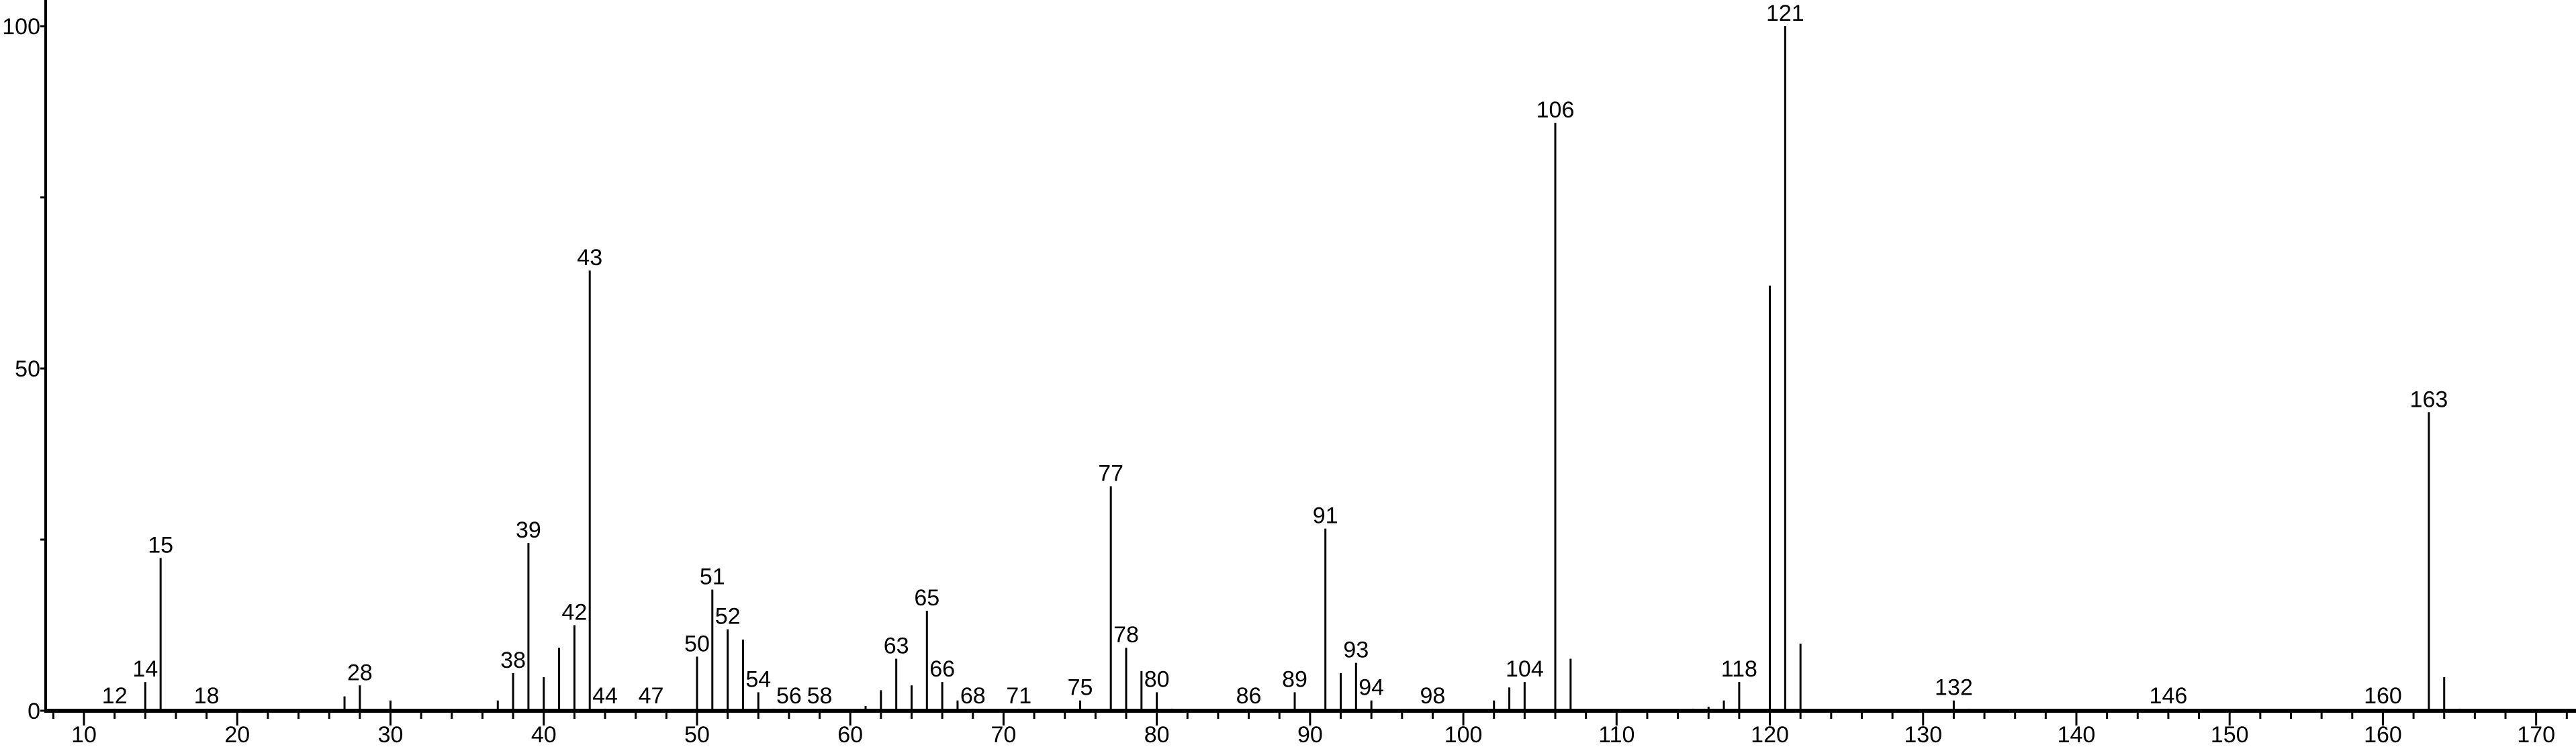 The image size is (2576, 749). Describe the element at coordinates (589, 258) in the screenshot. I see `peak-label-43: 43` at that location.